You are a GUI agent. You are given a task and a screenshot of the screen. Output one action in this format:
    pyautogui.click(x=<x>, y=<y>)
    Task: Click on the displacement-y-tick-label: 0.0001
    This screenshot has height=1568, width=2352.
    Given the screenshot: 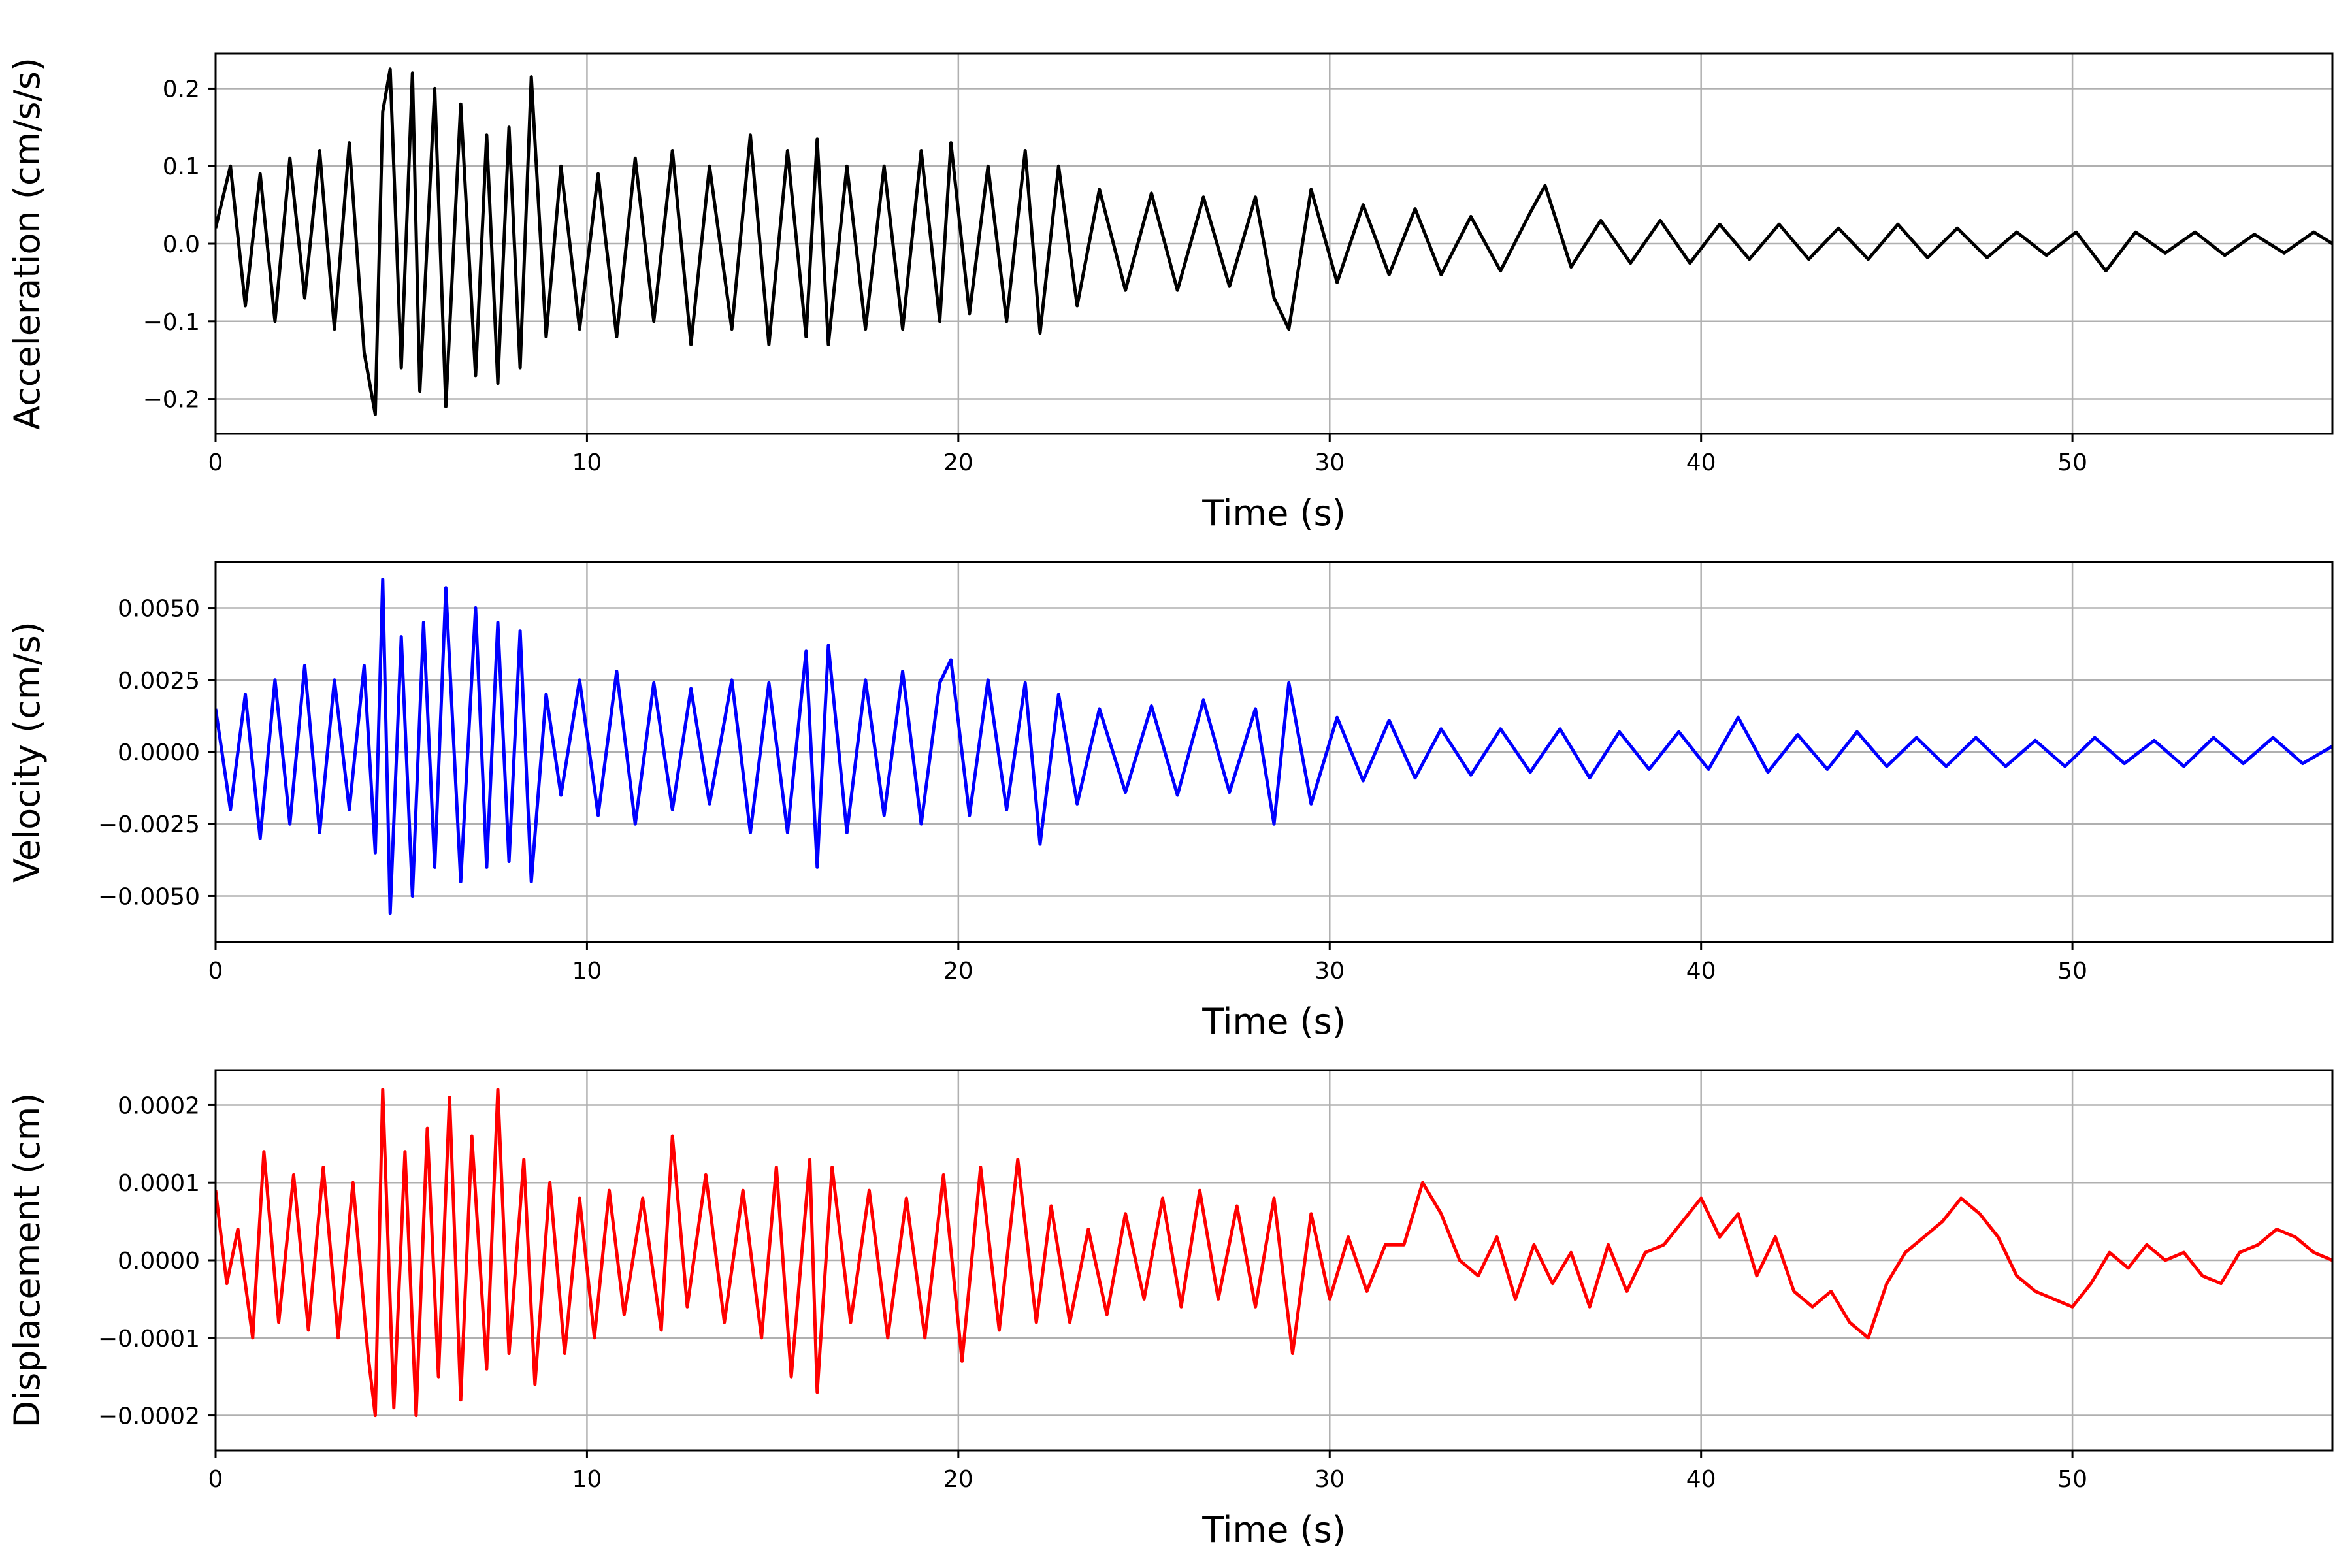 What is the action you would take?
    pyautogui.click(x=159, y=1183)
    